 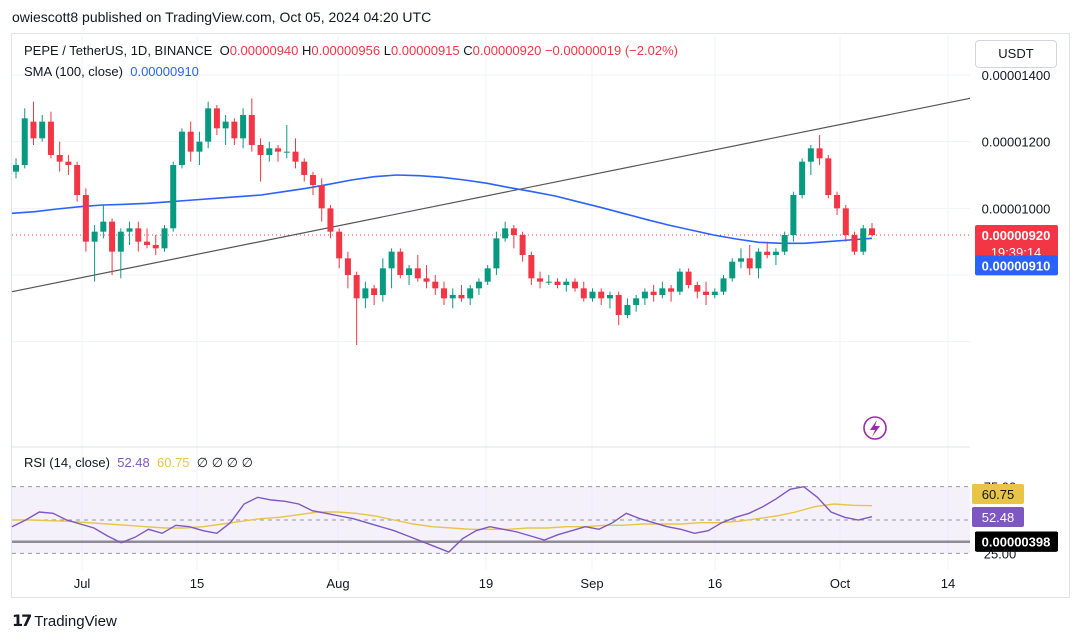 I want to click on time-tick: 14, so click(x=948, y=583).